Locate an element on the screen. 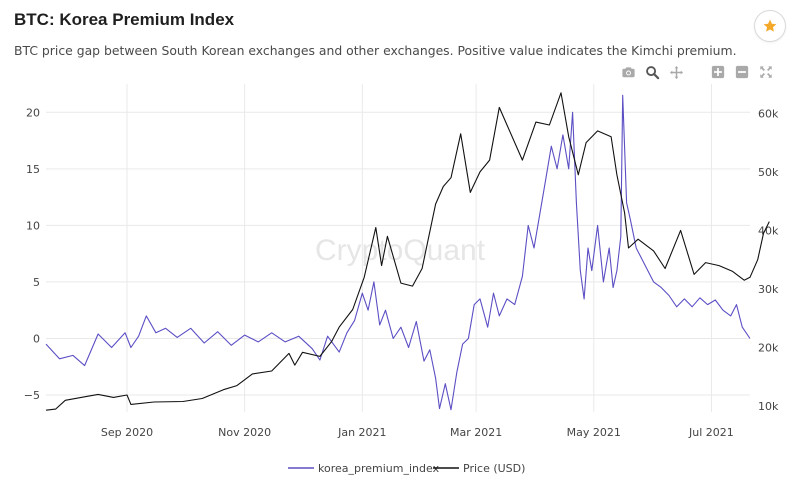 The width and height of the screenshot is (800, 492). legend: korea_premium_index Price (USD) is located at coordinates (406, 468).